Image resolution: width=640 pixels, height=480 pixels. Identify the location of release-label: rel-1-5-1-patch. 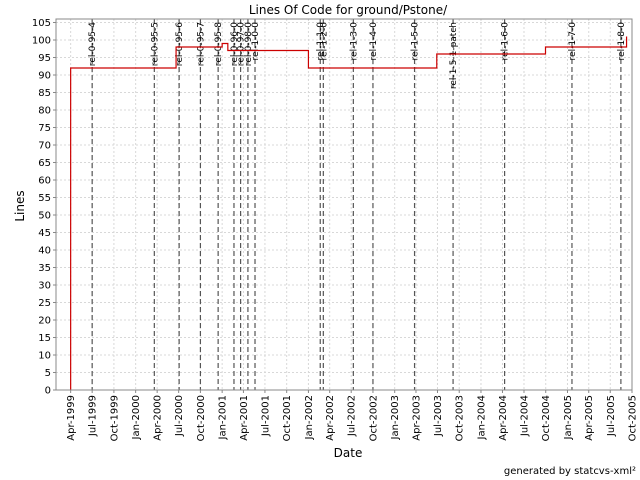
(454, 55).